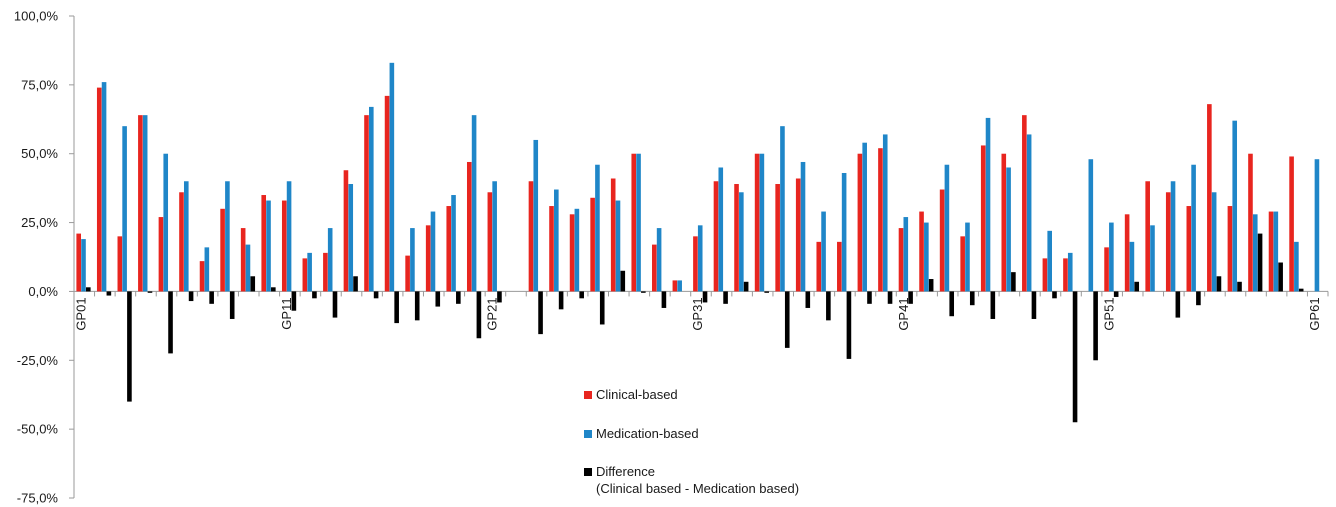 Image resolution: width=1336 pixels, height=507 pixels. What do you see at coordinates (762, 222) in the screenshot?
I see `bar-medication-GP34` at bounding box center [762, 222].